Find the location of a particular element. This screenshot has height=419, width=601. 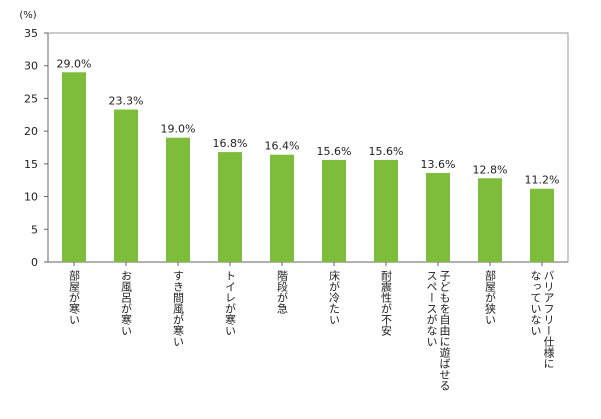

bar-value-label: 13.6% is located at coordinates (438, 164).